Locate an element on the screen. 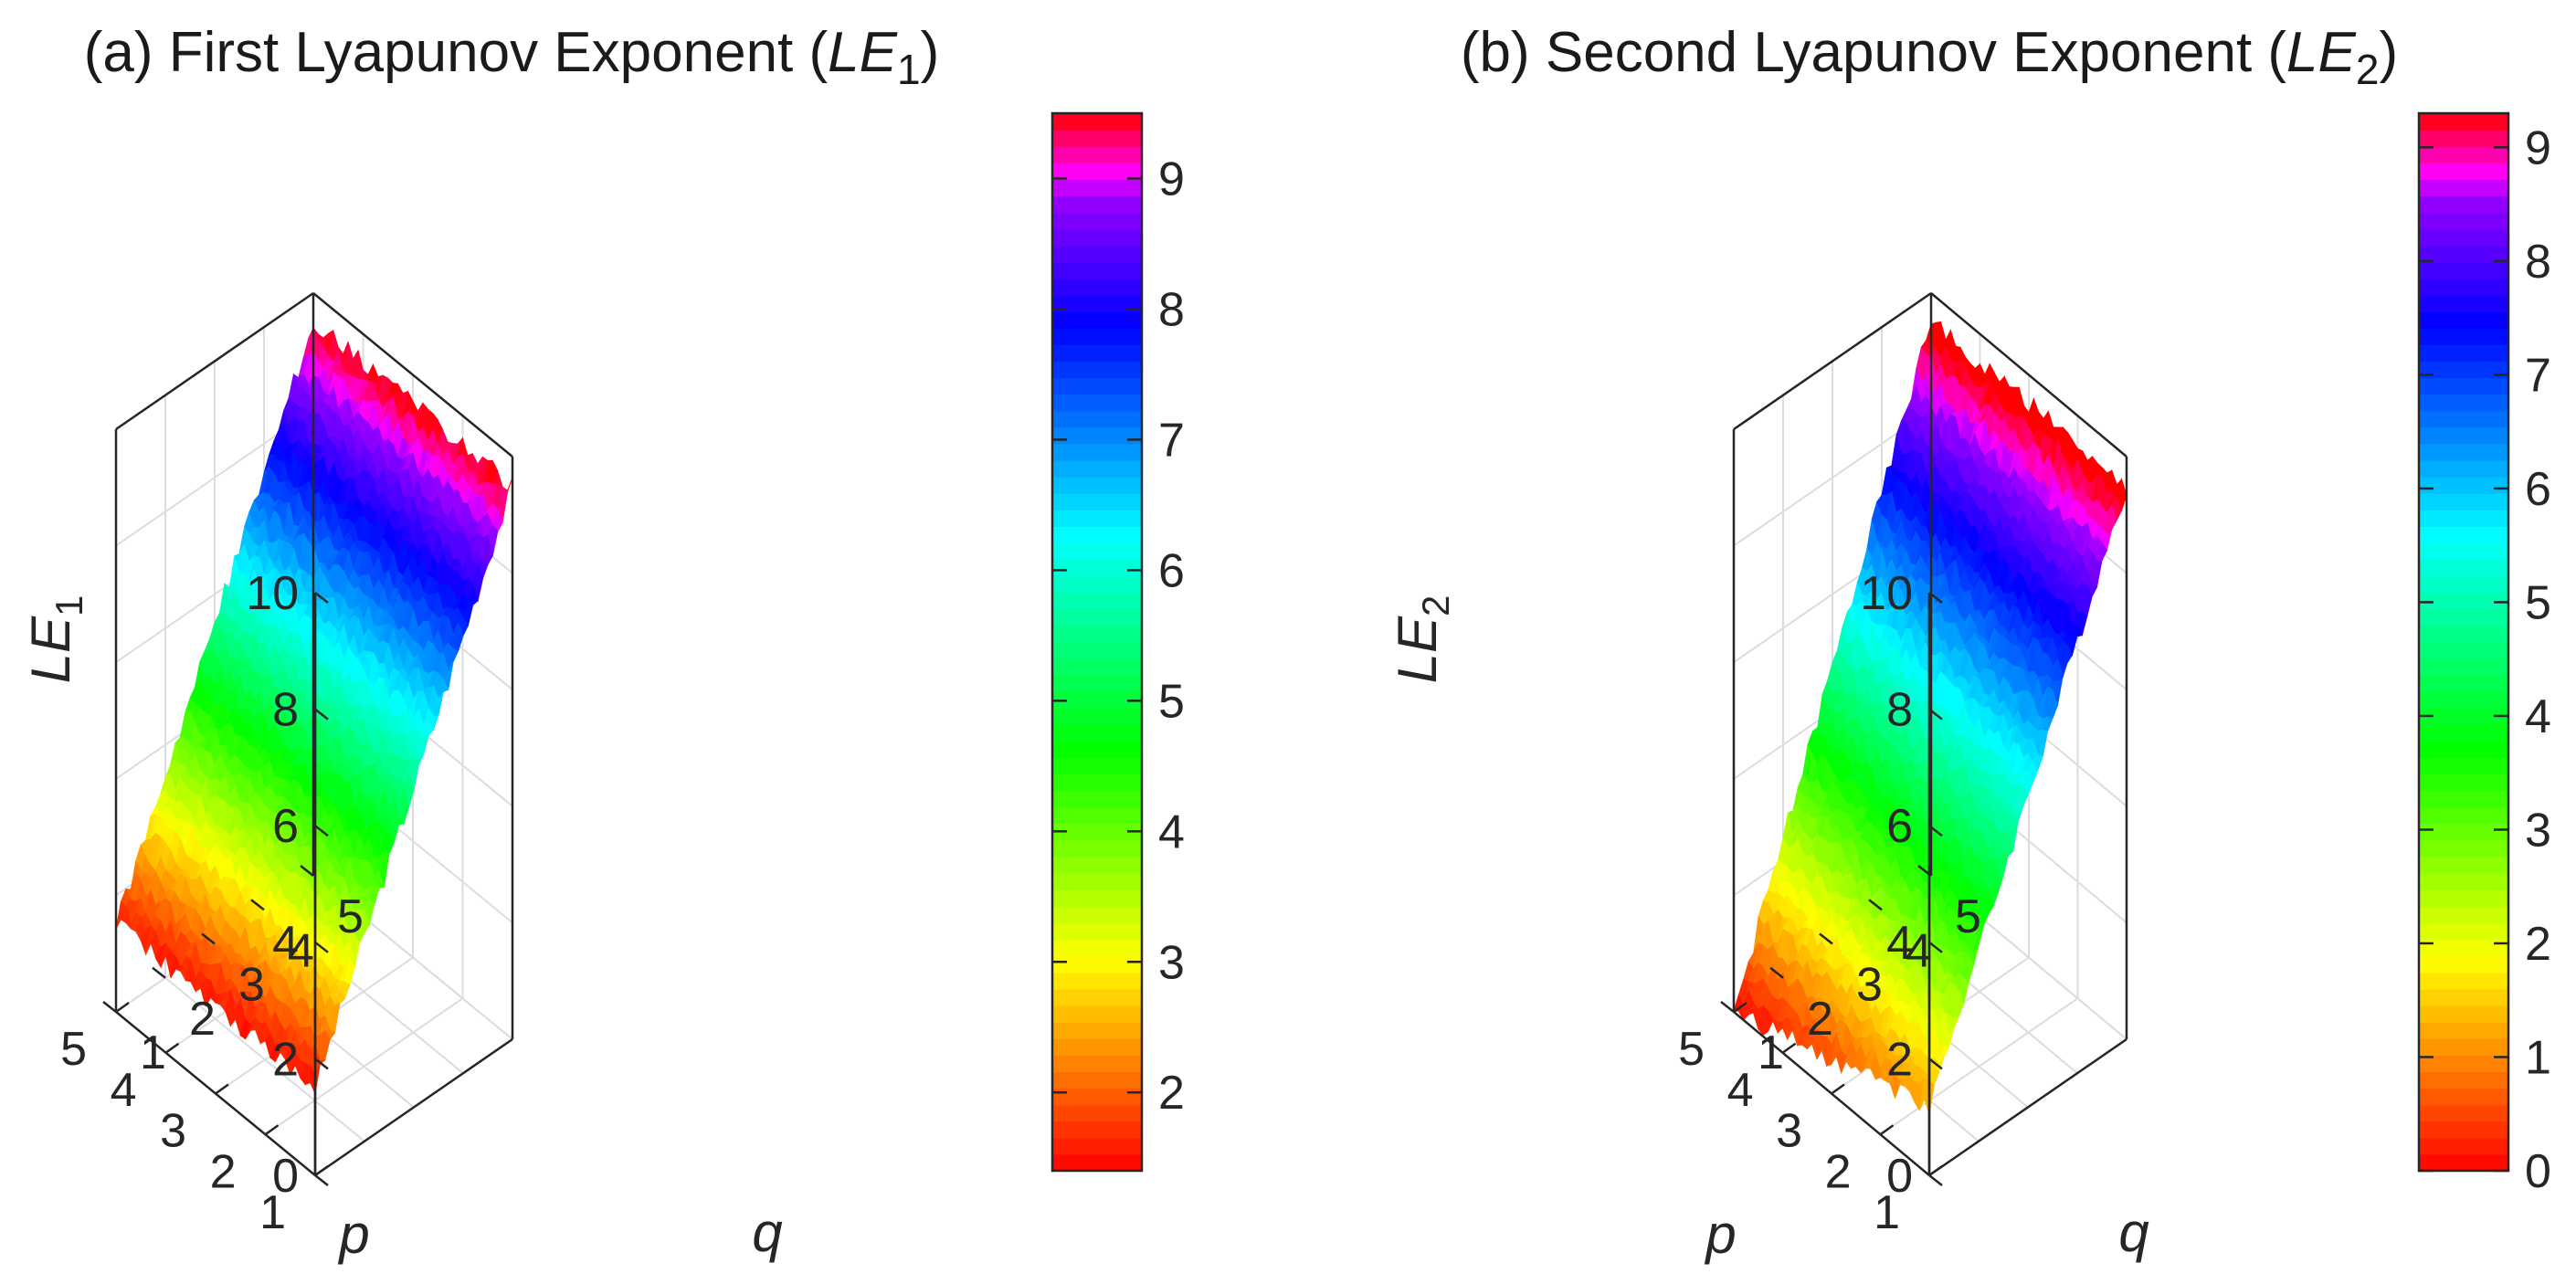  x-tick-label: 4 is located at coordinates (124, 1090).